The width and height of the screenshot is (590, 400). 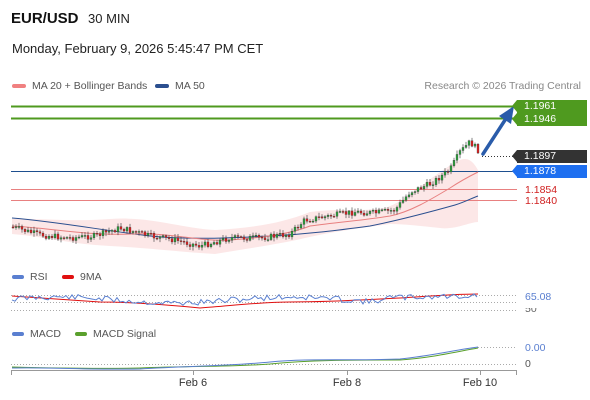 I want to click on x-axis-label: Feb 6, so click(x=193, y=383).